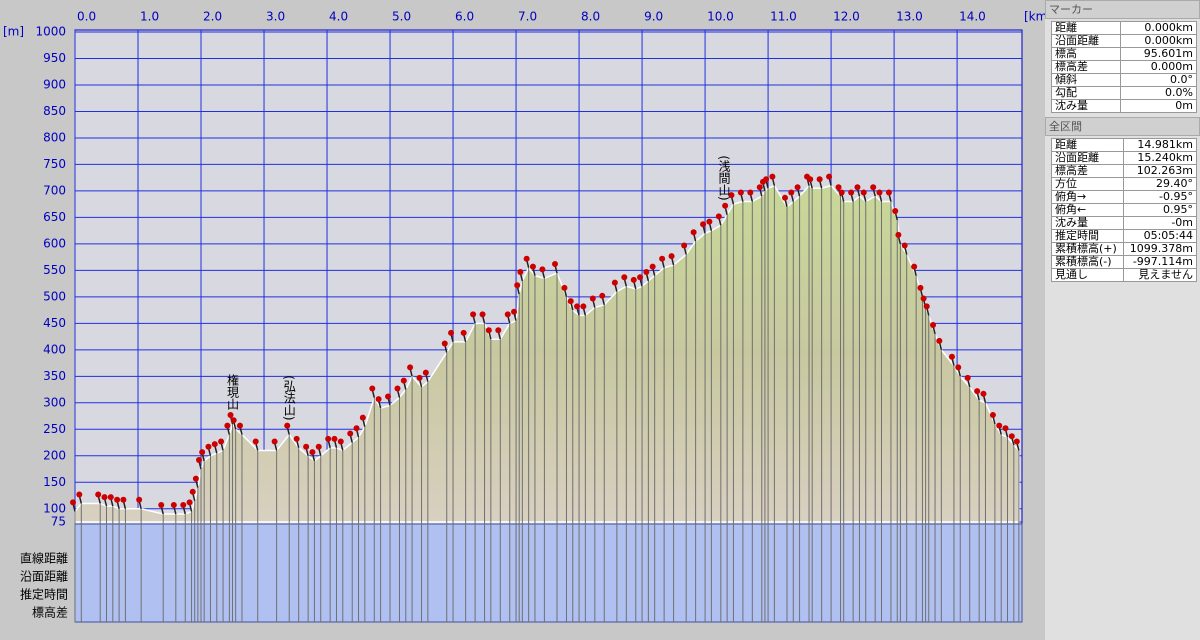 Image resolution: width=1200 pixels, height=640 pixels. What do you see at coordinates (1122, 9) in the screenshot?
I see `panel-header: マーカー` at bounding box center [1122, 9].